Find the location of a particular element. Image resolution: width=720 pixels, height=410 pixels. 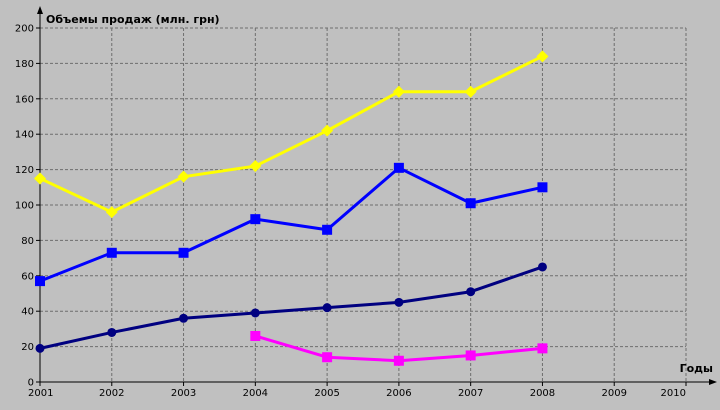

y-axis-arrow is located at coordinates (40, 10).